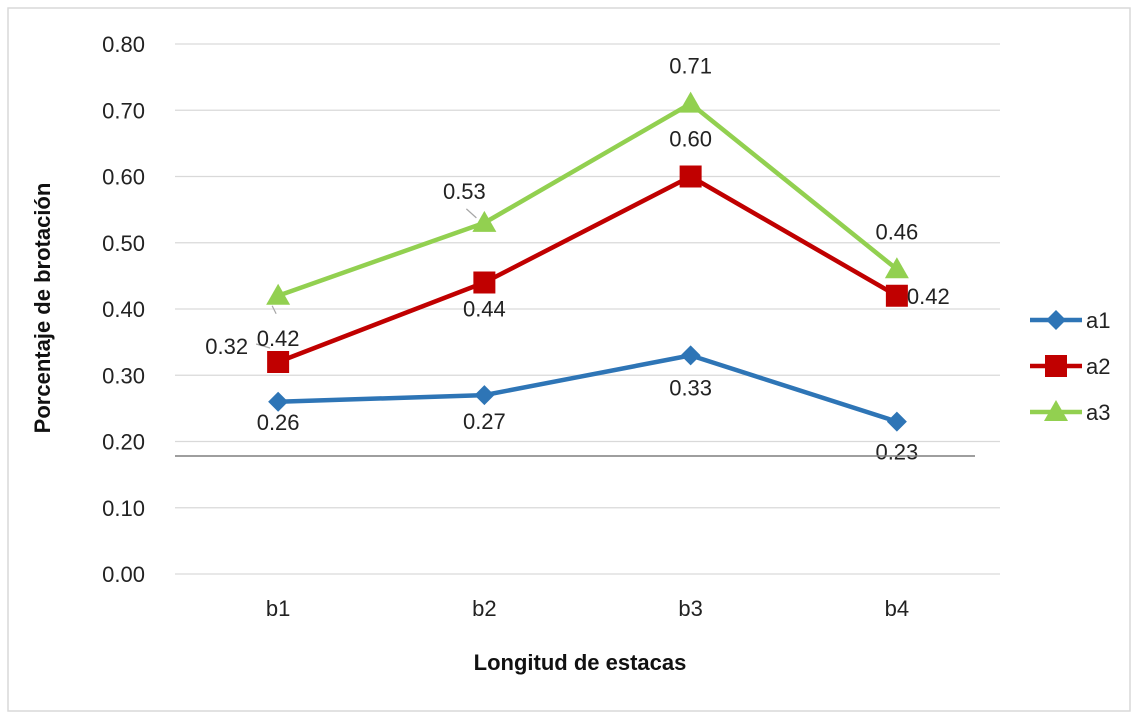  Describe the element at coordinates (484, 282) in the screenshot. I see `point-a2-b2` at that location.